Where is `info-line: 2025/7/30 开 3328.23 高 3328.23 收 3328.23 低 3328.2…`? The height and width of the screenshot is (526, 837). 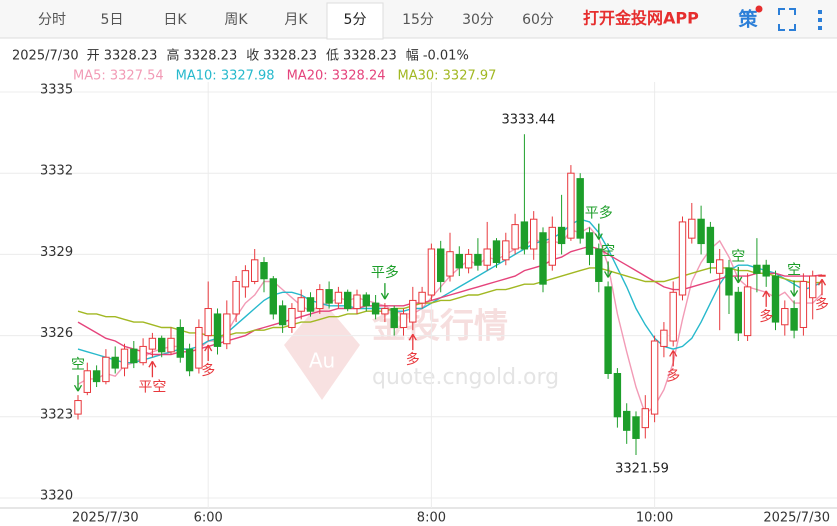
info-line: 2025/7/30 开 3328.23 高 3328.23 收 3328.23 低 3328.2… is located at coordinates (240, 56).